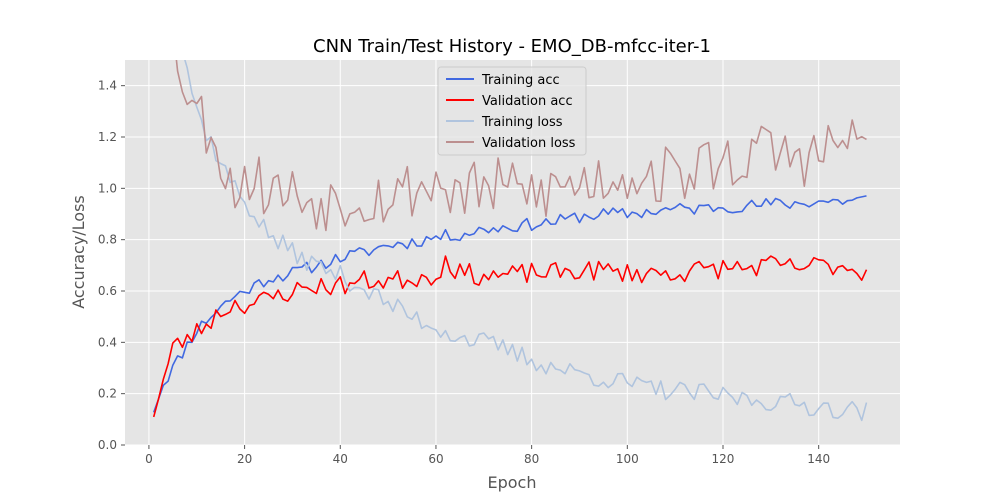 The image size is (1000, 500). What do you see at coordinates (244, 459) in the screenshot?
I see `x-tick-label: 20` at bounding box center [244, 459].